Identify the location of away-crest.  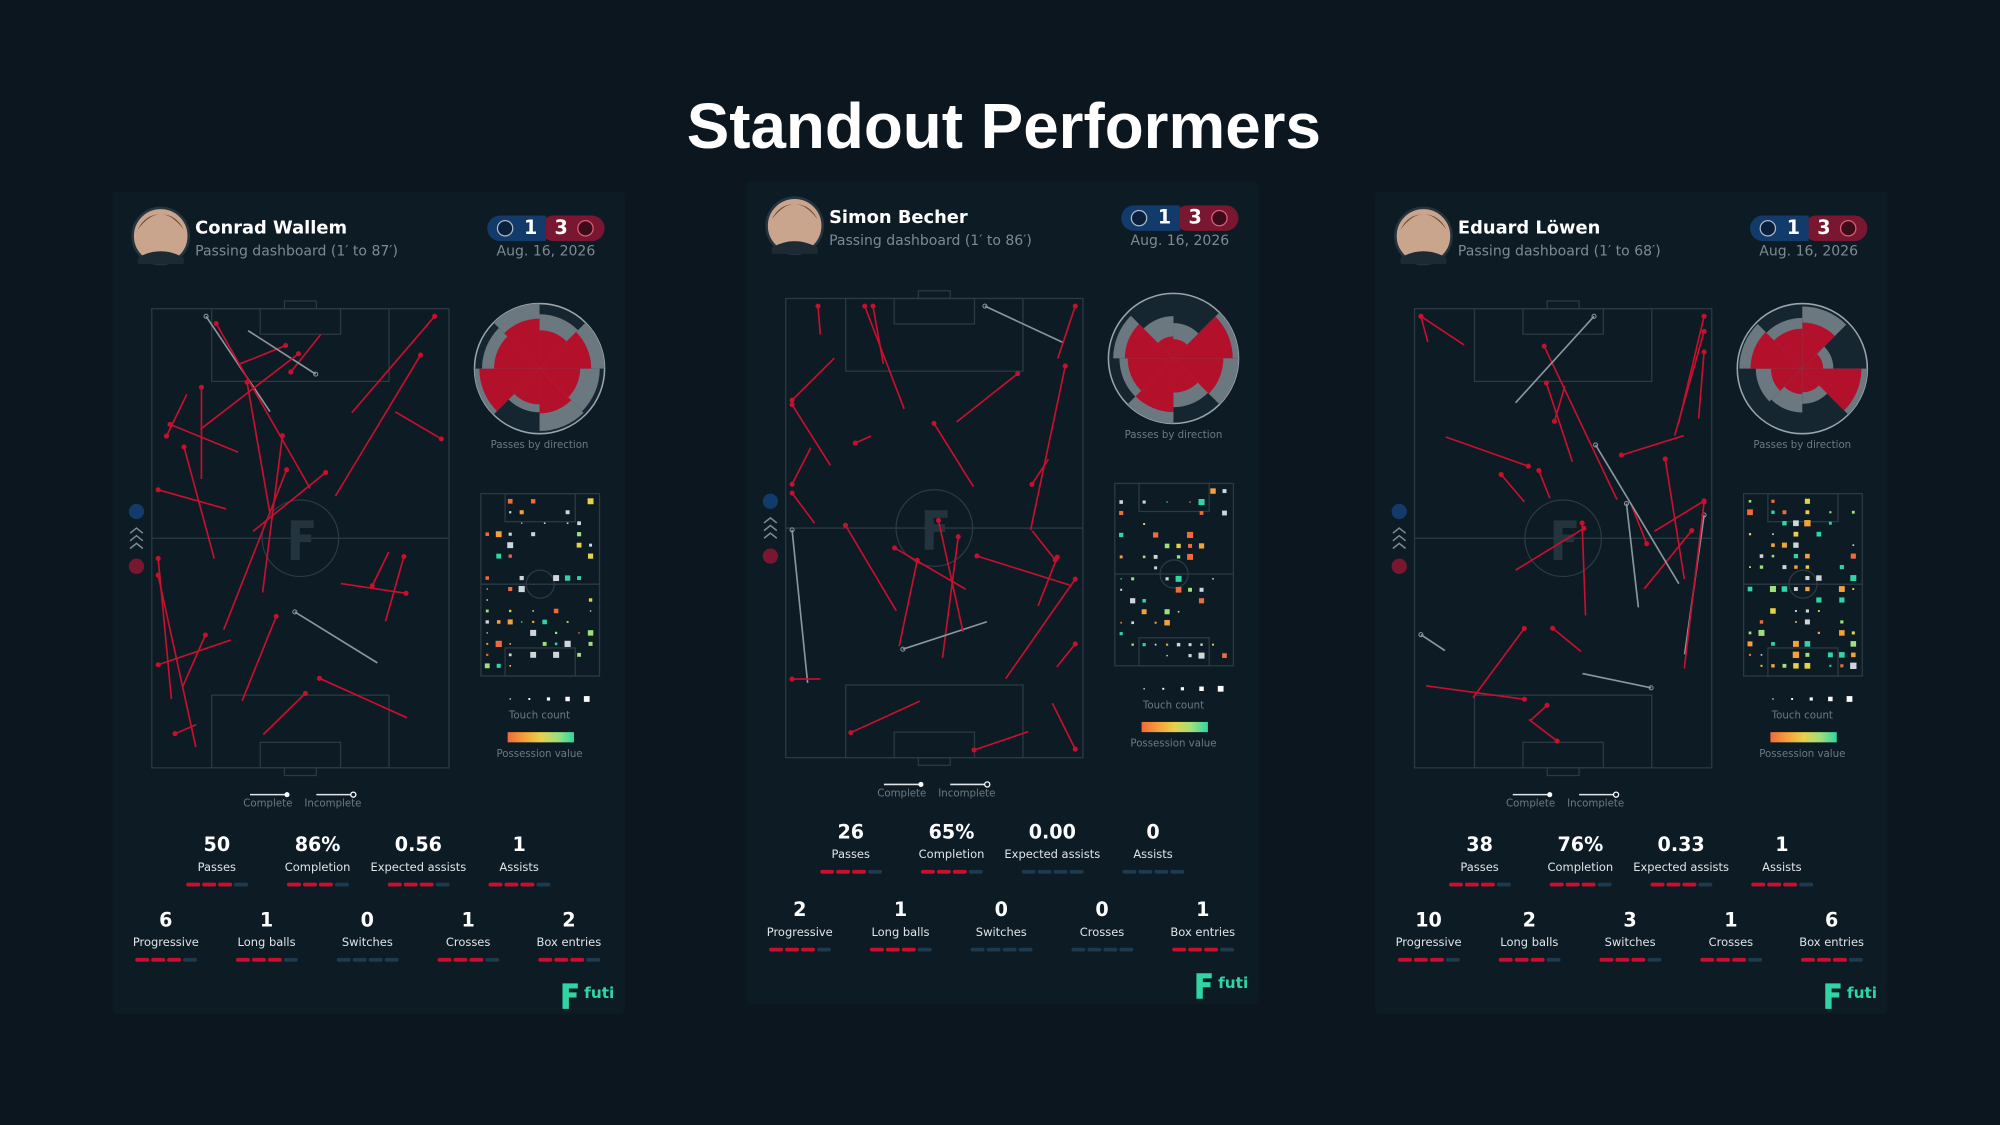
(1848, 228).